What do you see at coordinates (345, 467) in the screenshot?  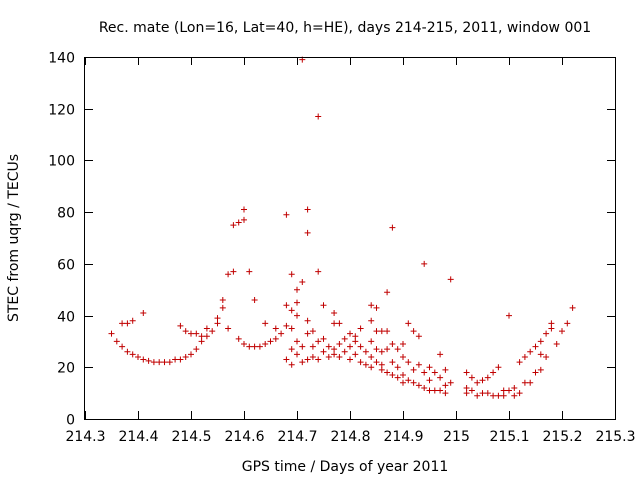 I see `x-axis-label: GPS time / Days of year 2011` at bounding box center [345, 467].